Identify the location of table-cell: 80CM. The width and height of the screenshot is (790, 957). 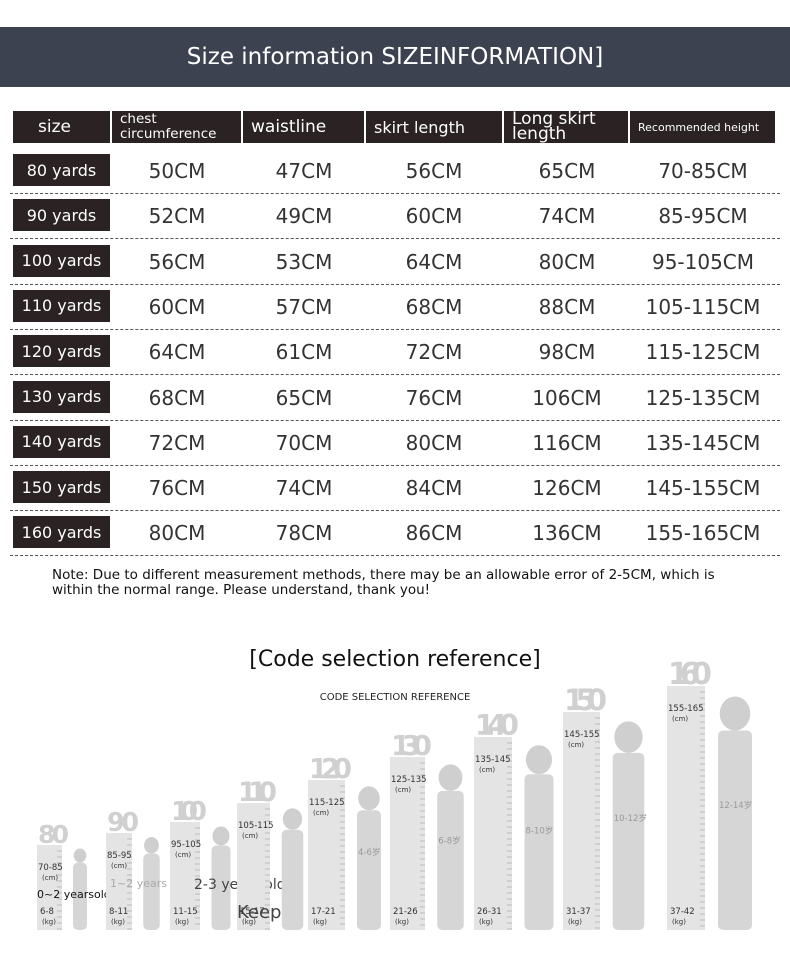
(567, 261).